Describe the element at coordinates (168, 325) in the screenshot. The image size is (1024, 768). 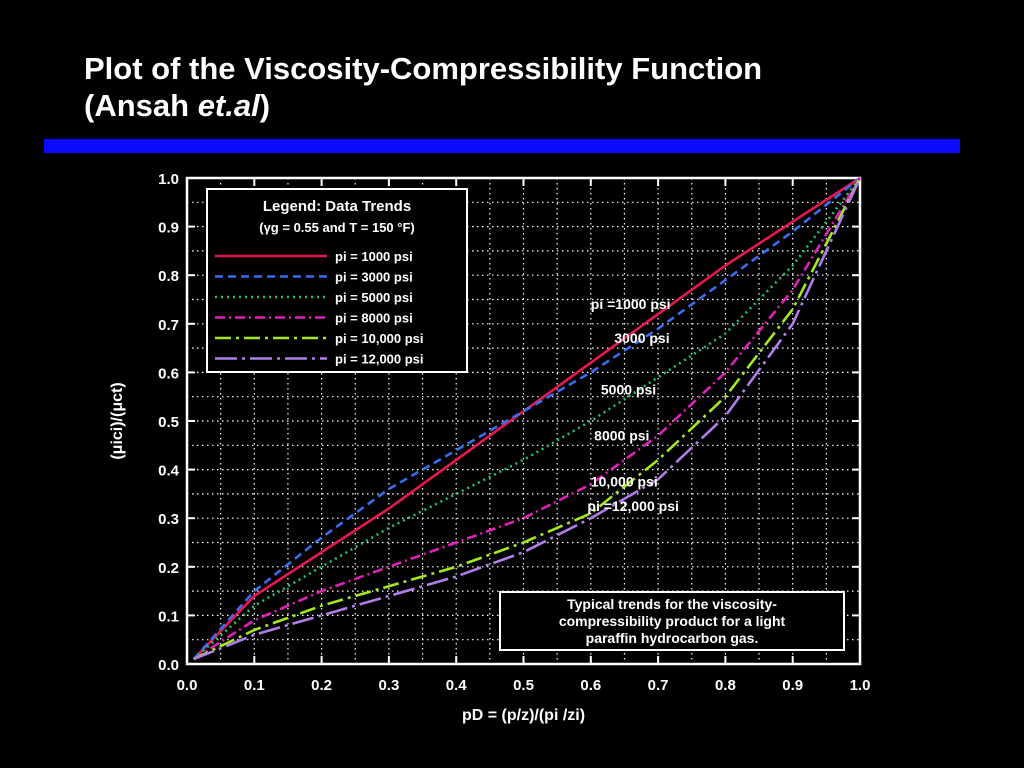
I see `y-tick-label: 0.7` at that location.